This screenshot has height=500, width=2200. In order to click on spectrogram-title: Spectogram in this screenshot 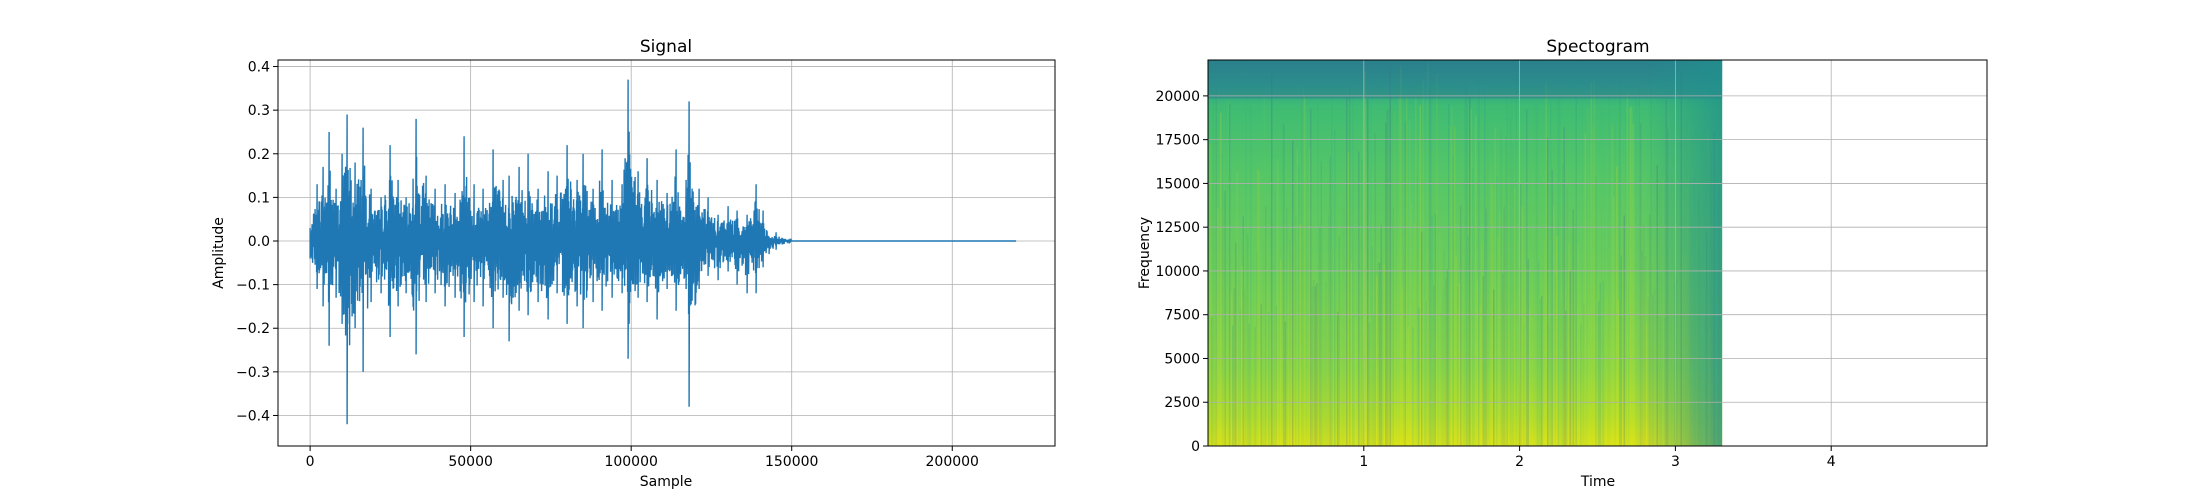, I will do `click(1597, 47)`.